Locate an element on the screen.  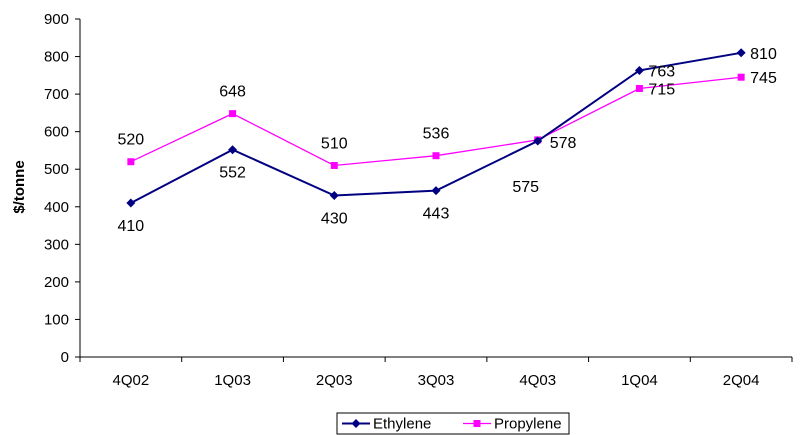
propylene-data-label: 578 is located at coordinates (563, 143).